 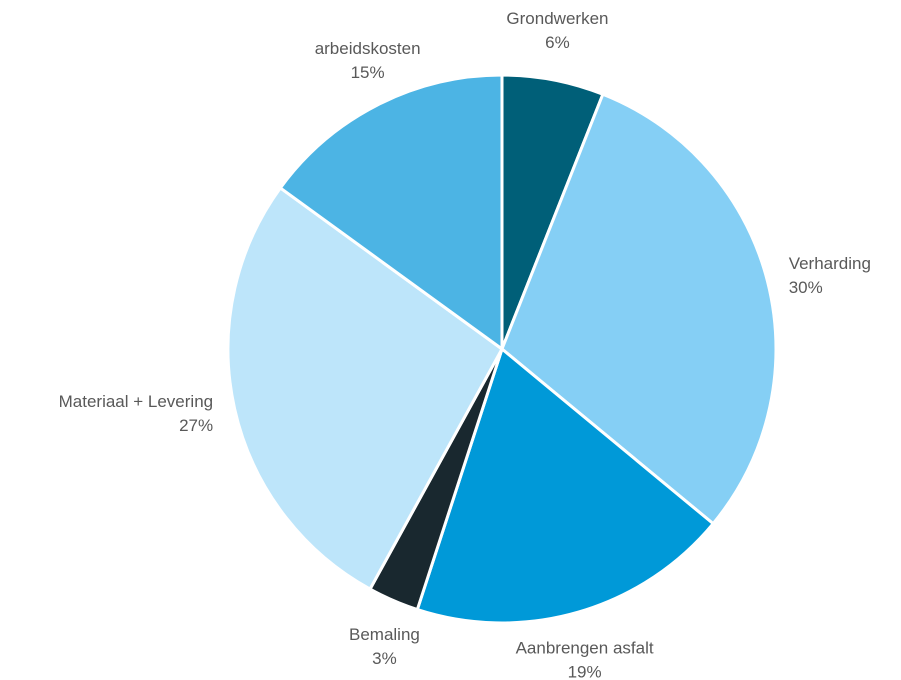 What do you see at coordinates (557, 18) in the screenshot?
I see `slice-label: Grondwerken` at bounding box center [557, 18].